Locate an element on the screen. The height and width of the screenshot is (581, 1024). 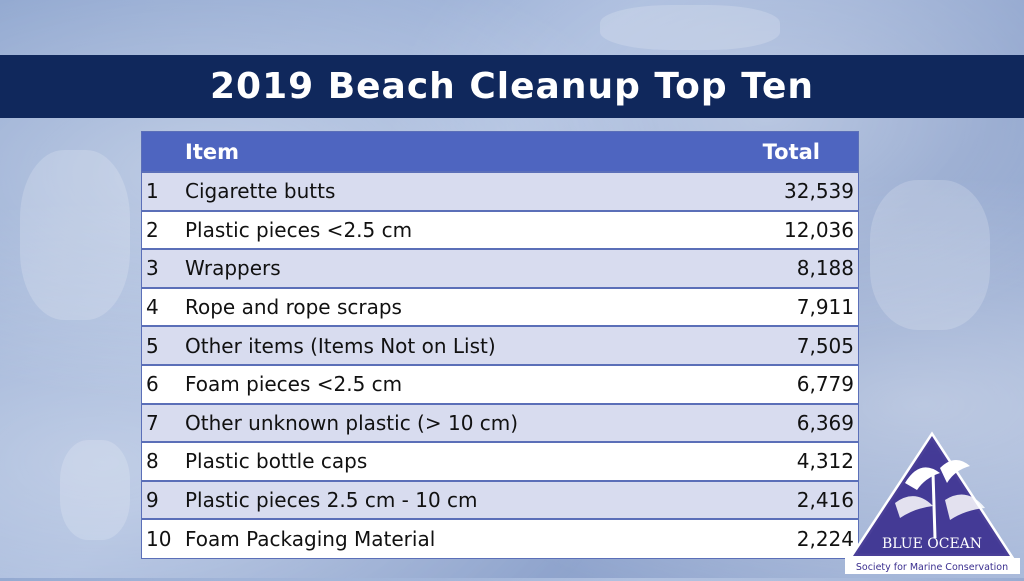
row-total: 32,539 is located at coordinates (819, 191).